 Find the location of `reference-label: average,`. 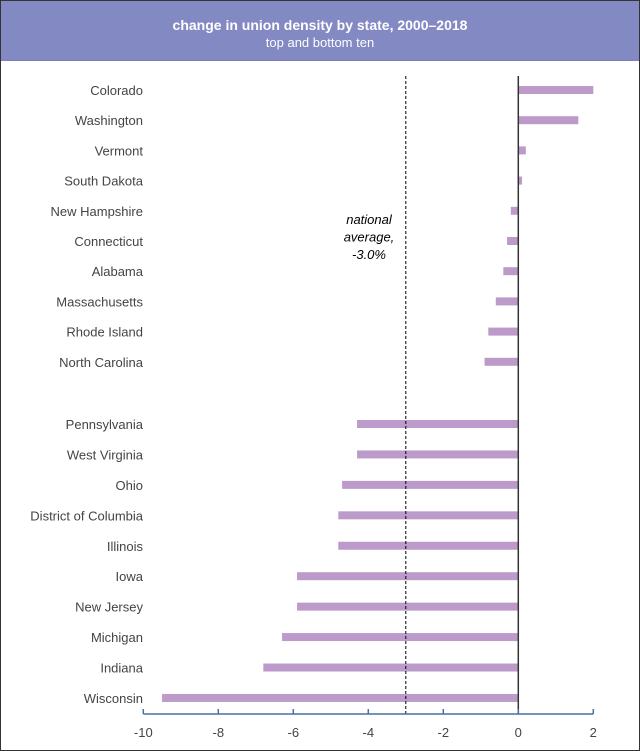

reference-label: average, is located at coordinates (369, 237).